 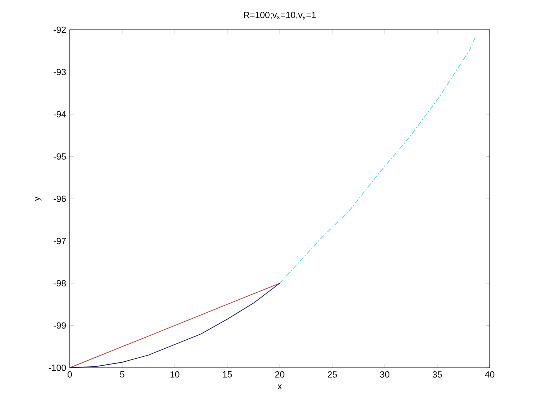 What do you see at coordinates (60, 199) in the screenshot?
I see `y-tick-label: -96` at bounding box center [60, 199].